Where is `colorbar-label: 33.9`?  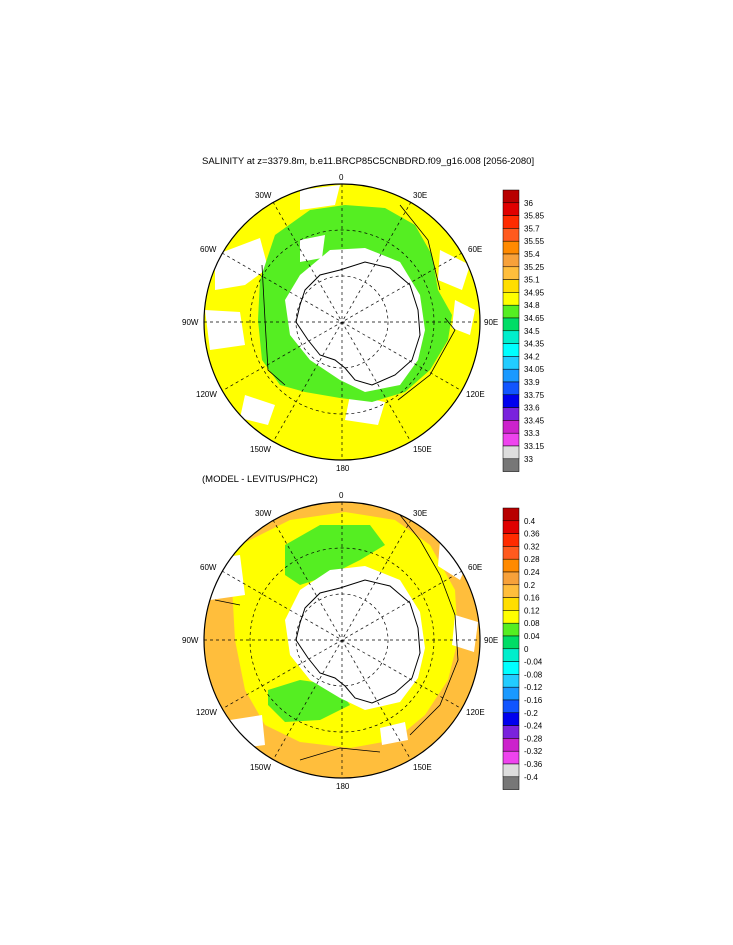
colorbar-label: 33.9 is located at coordinates (532, 382).